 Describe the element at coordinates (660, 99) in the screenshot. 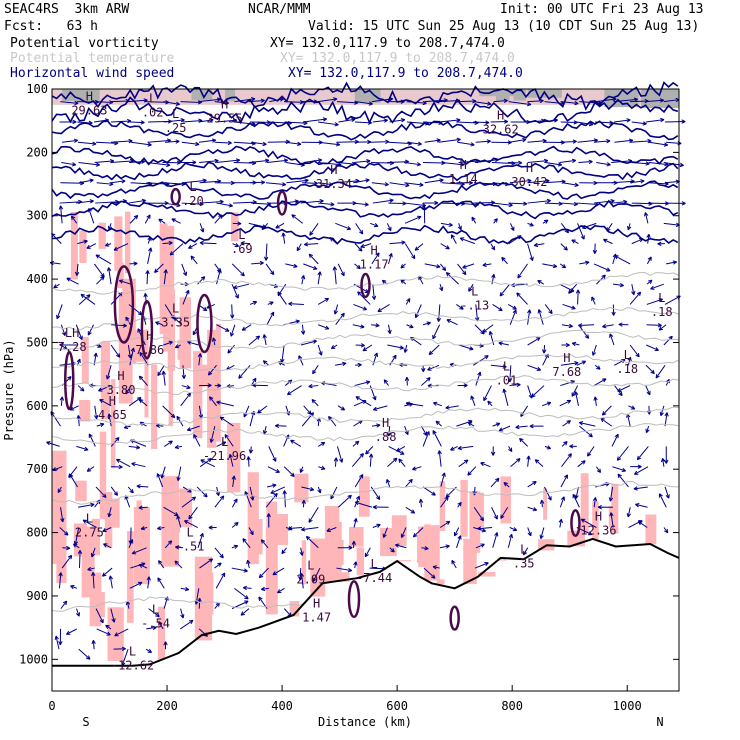

I see `pv-shading-gray` at that location.